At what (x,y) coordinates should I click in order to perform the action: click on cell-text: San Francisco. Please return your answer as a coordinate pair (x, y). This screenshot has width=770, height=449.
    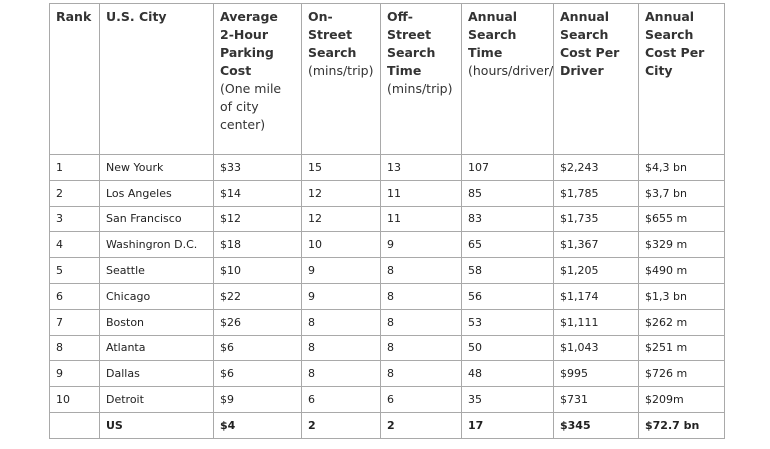
    Looking at the image, I should click on (144, 219).